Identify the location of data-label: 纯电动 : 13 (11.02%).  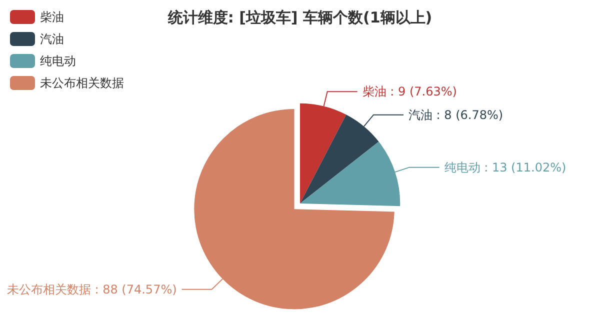
(505, 167).